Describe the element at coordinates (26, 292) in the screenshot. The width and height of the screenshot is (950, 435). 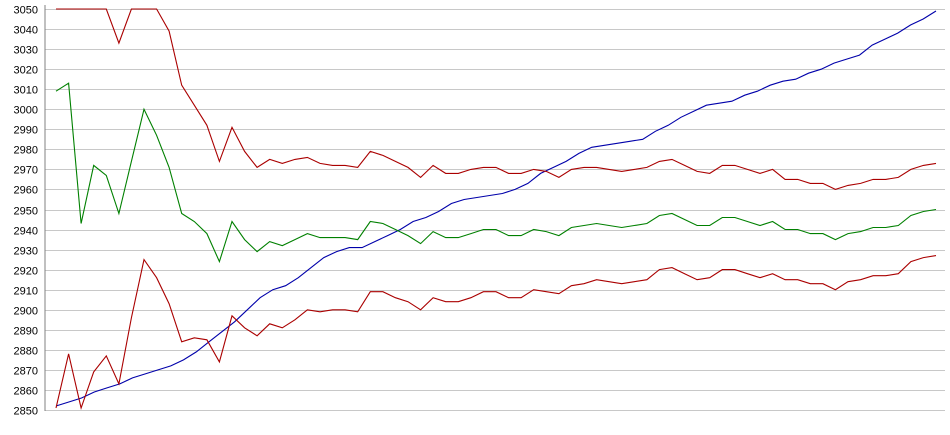
I see `y-tick-label: 2910` at that location.